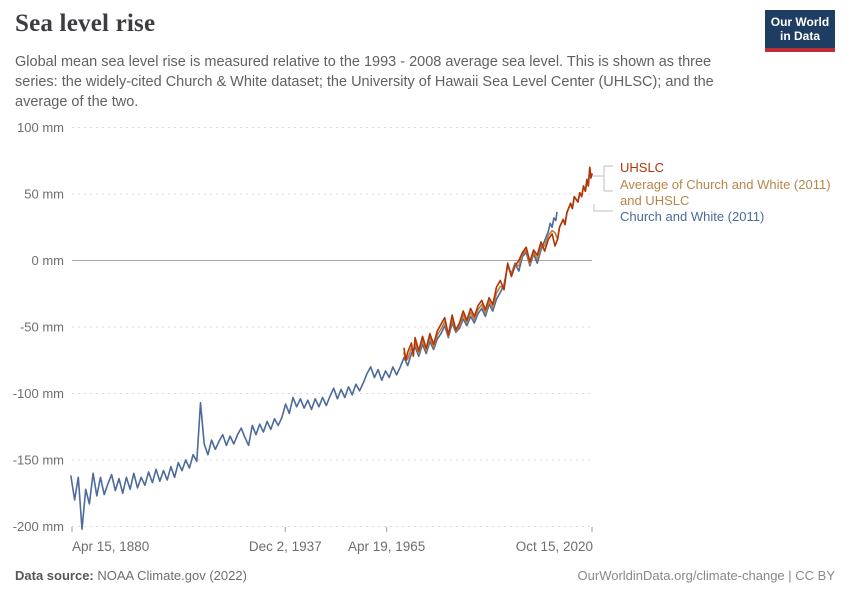 The width and height of the screenshot is (850, 600). I want to click on owid-logo: Our World in Data, so click(800, 31).